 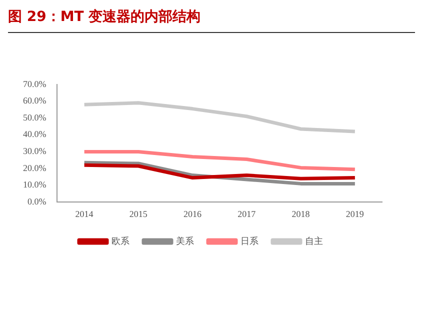 I want to click on legend-label: 美系, so click(x=185, y=241).